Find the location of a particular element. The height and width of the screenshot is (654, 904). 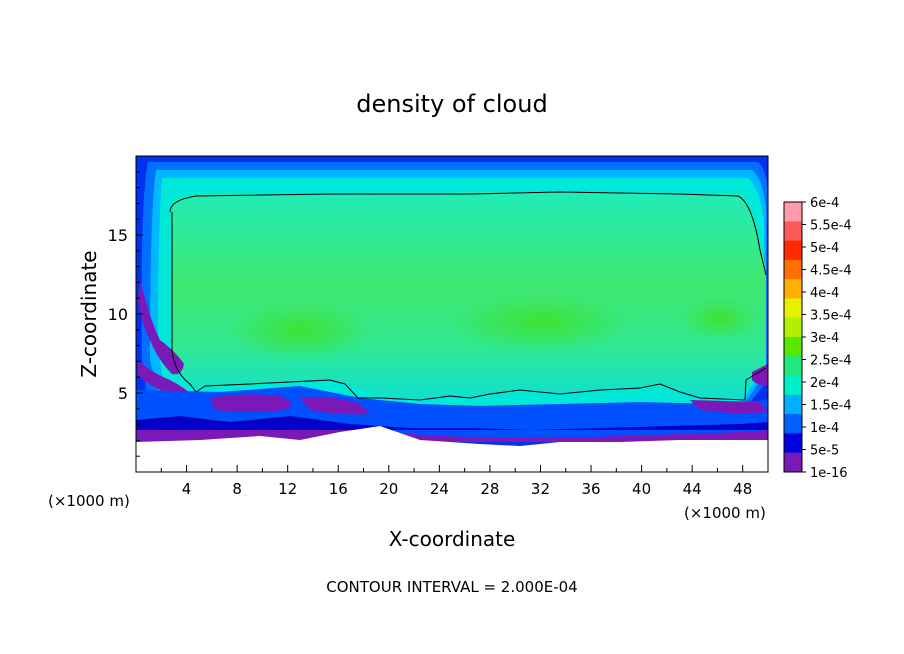

x-tick-label: 12 is located at coordinates (287, 489).